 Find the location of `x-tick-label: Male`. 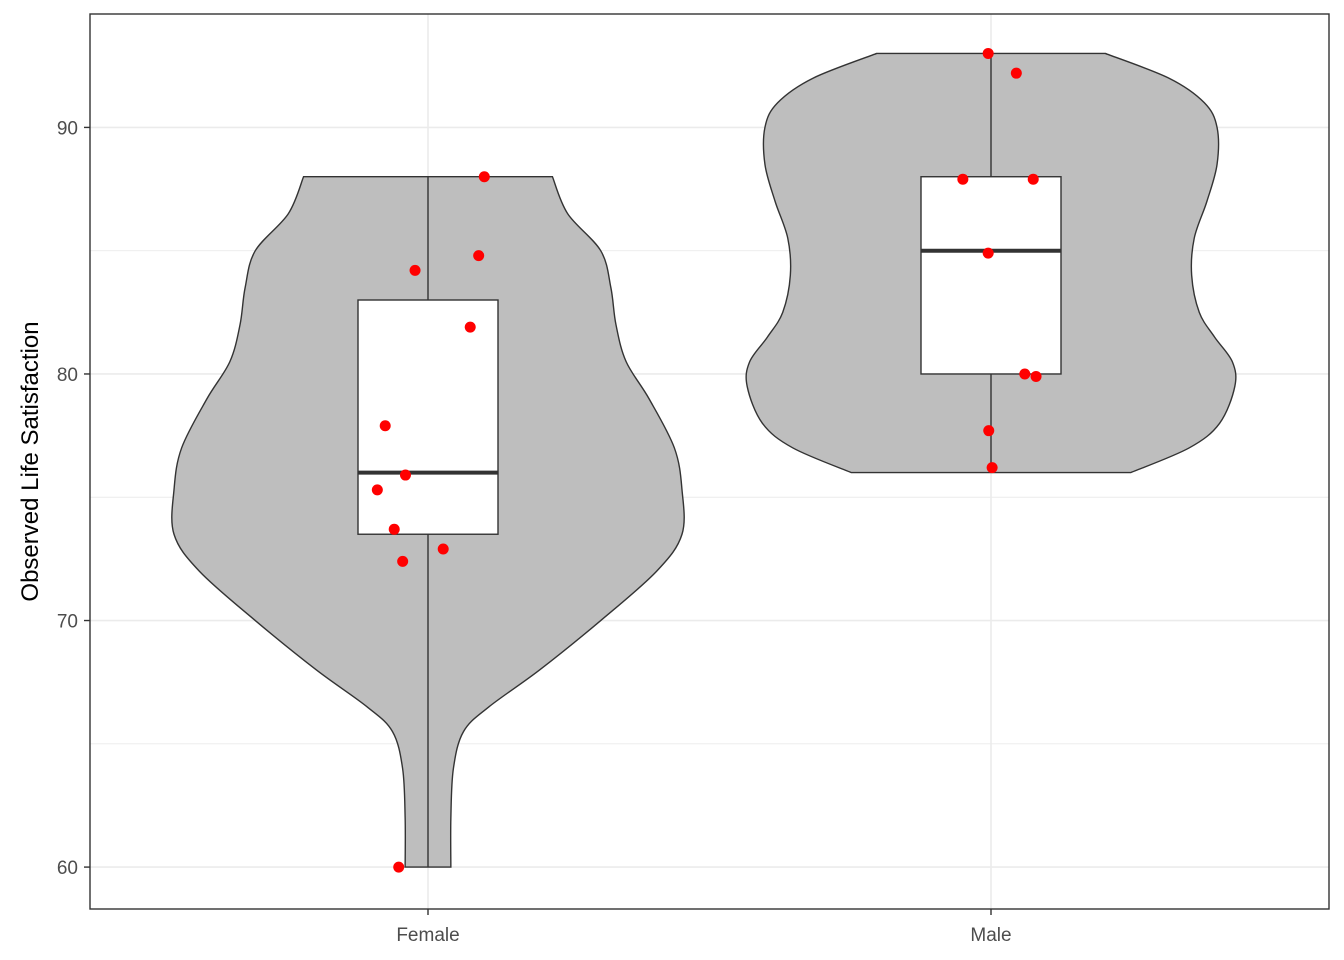

x-tick-label: Male is located at coordinates (990, 935).